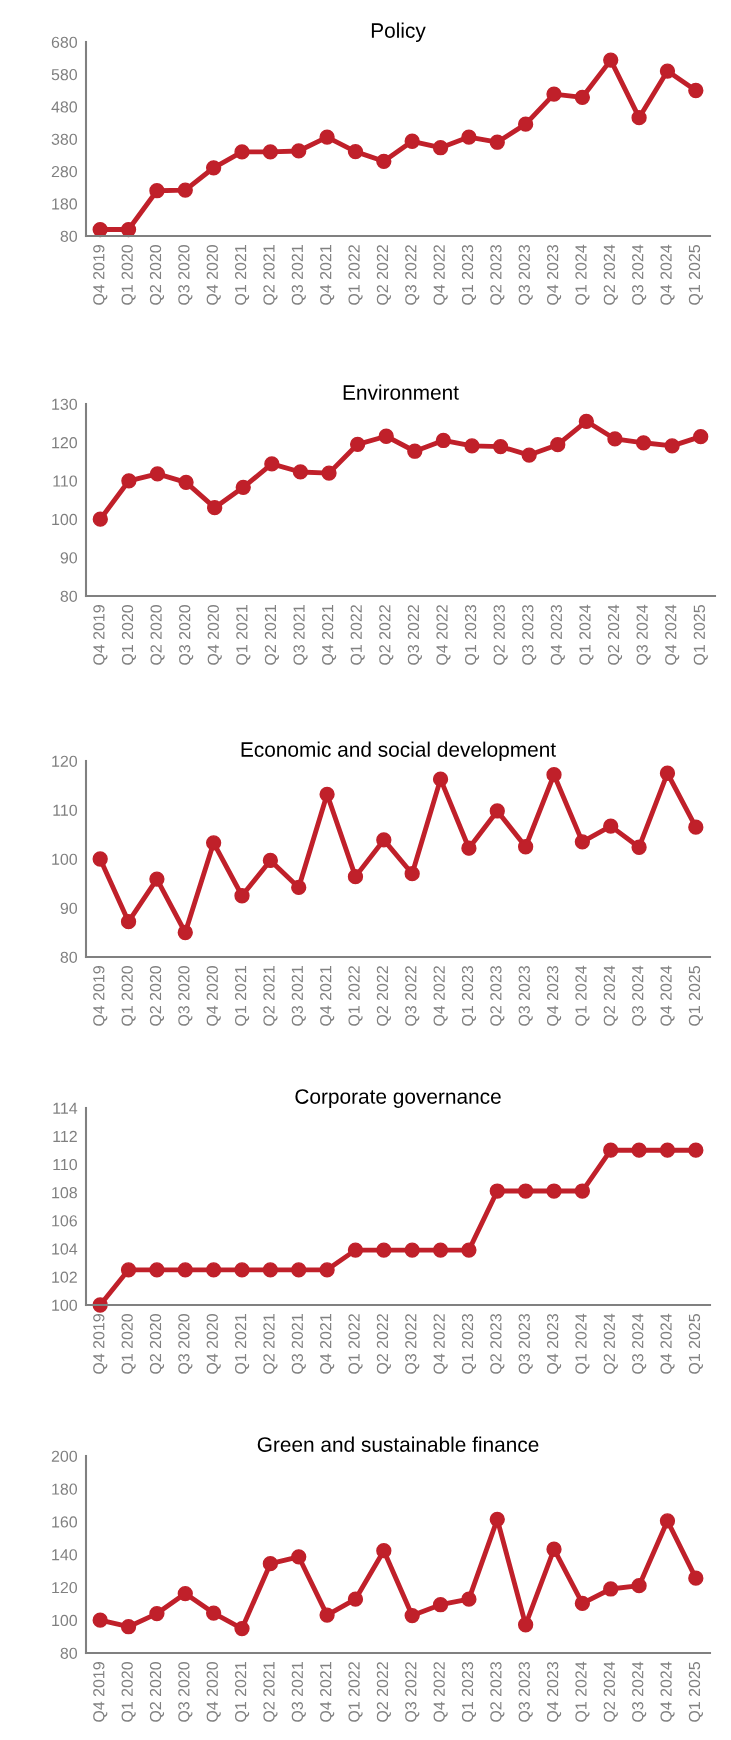 The width and height of the screenshot is (731, 1740). Describe the element at coordinates (64, 42) in the screenshot. I see `y-tick-label: 680` at that location.